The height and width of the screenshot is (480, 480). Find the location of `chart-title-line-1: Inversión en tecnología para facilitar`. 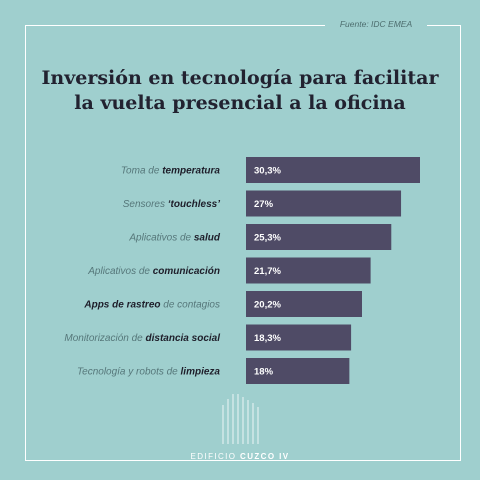

chart-title-line-1: Inversión en tecnología para facilitar is located at coordinates (240, 78).